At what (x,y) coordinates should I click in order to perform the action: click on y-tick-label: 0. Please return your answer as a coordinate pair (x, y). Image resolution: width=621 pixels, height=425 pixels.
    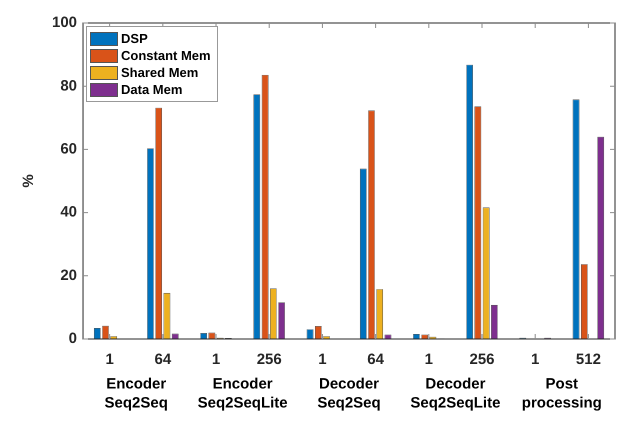
    Looking at the image, I should click on (73, 339).